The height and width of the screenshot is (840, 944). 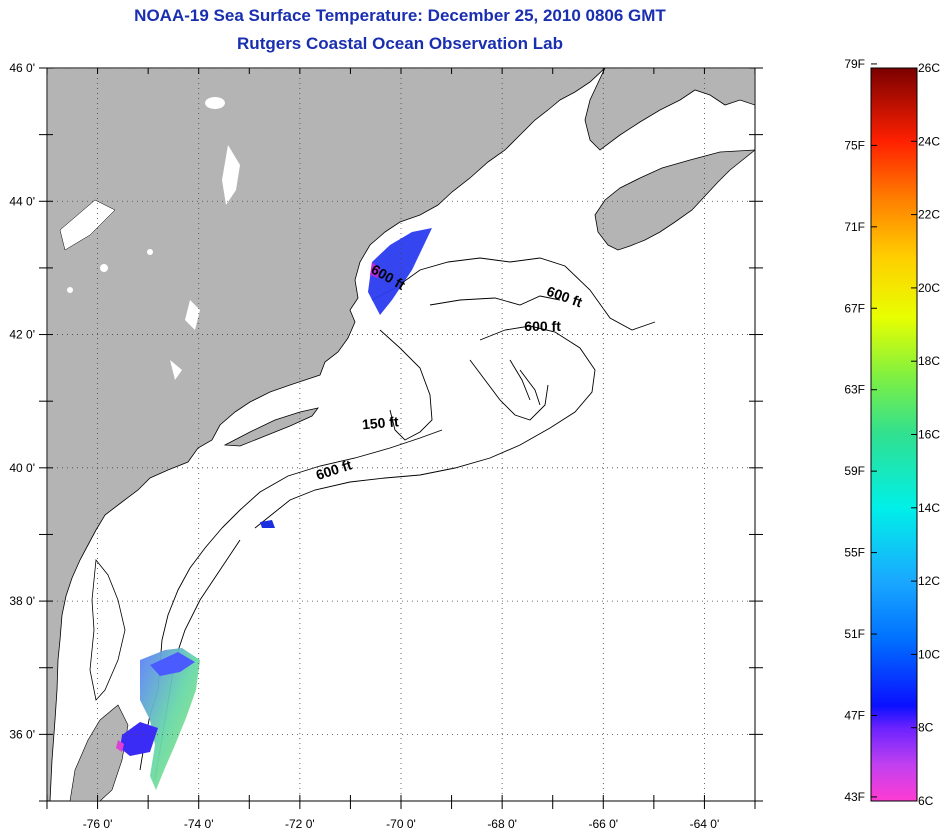 I want to click on colorbar-f-label: 55F, so click(x=854, y=553).